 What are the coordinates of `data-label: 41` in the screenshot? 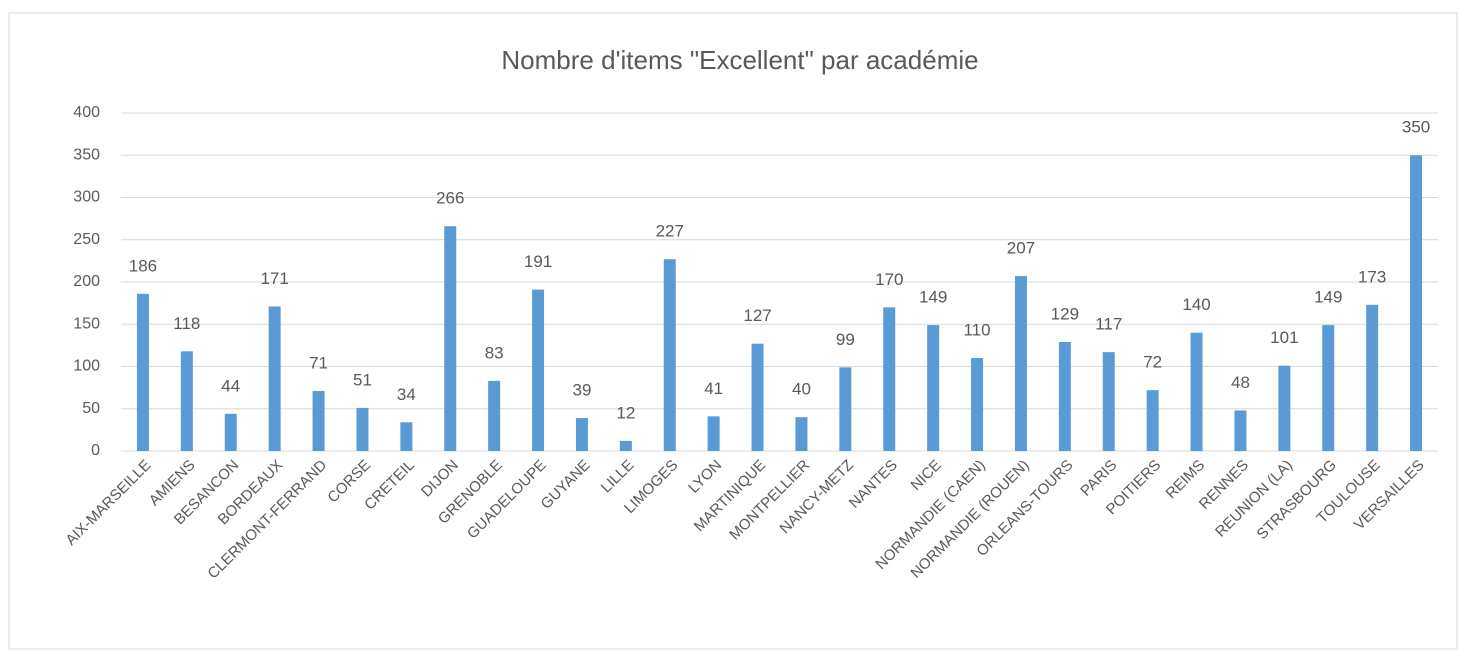 It's located at (713, 388).